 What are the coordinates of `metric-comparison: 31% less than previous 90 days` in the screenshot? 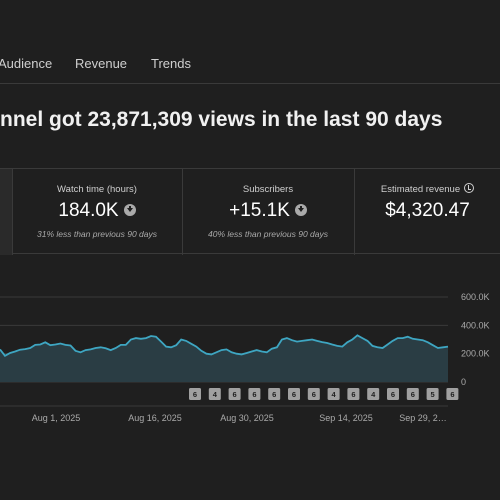 It's located at (97, 234).